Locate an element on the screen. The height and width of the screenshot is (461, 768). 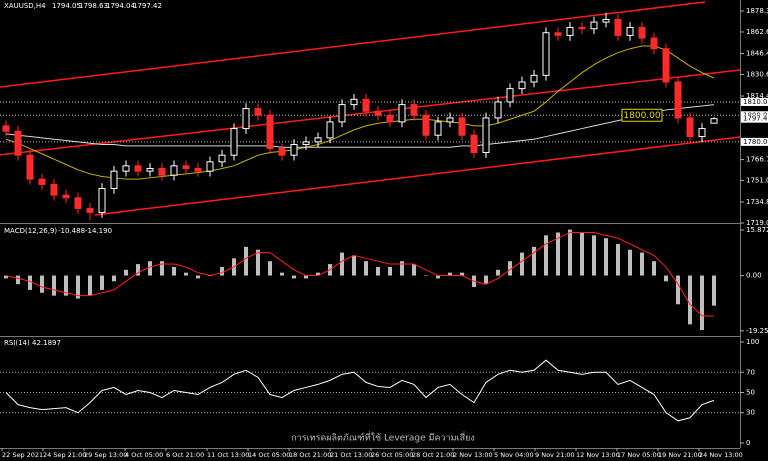
rsi-y-tick-label: 100 is located at coordinates (752, 342).